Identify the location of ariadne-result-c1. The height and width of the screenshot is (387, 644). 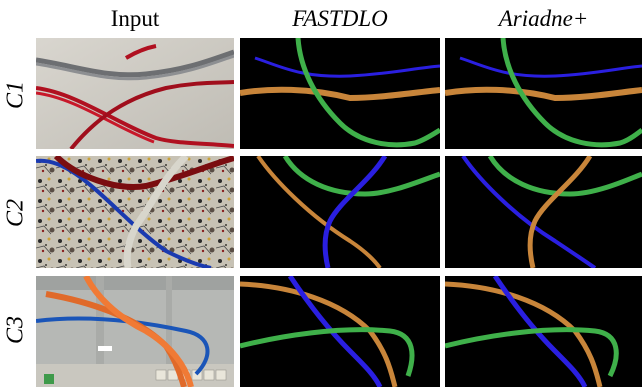
(543, 93).